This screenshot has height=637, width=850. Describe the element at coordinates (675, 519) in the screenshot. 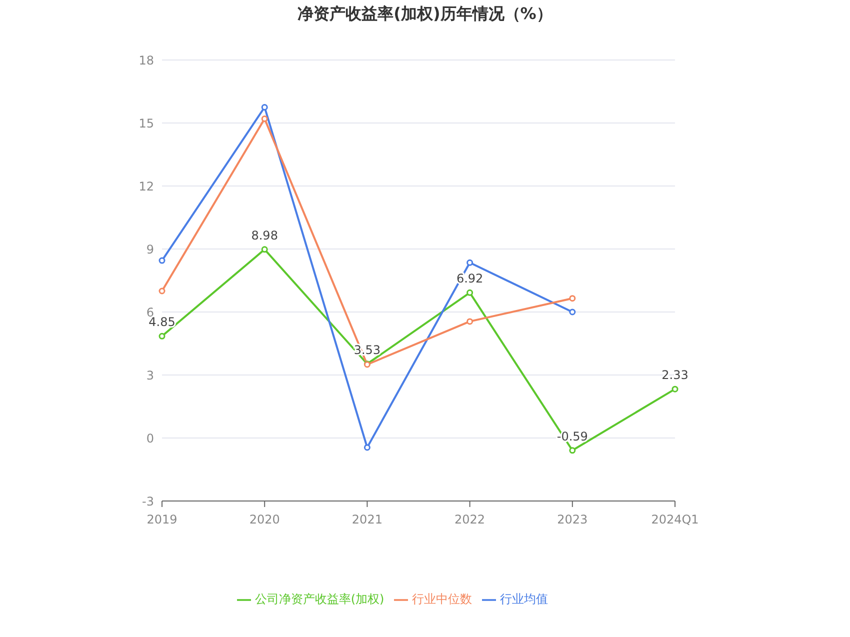

I see `x-tick-label: 2024Q1` at that location.